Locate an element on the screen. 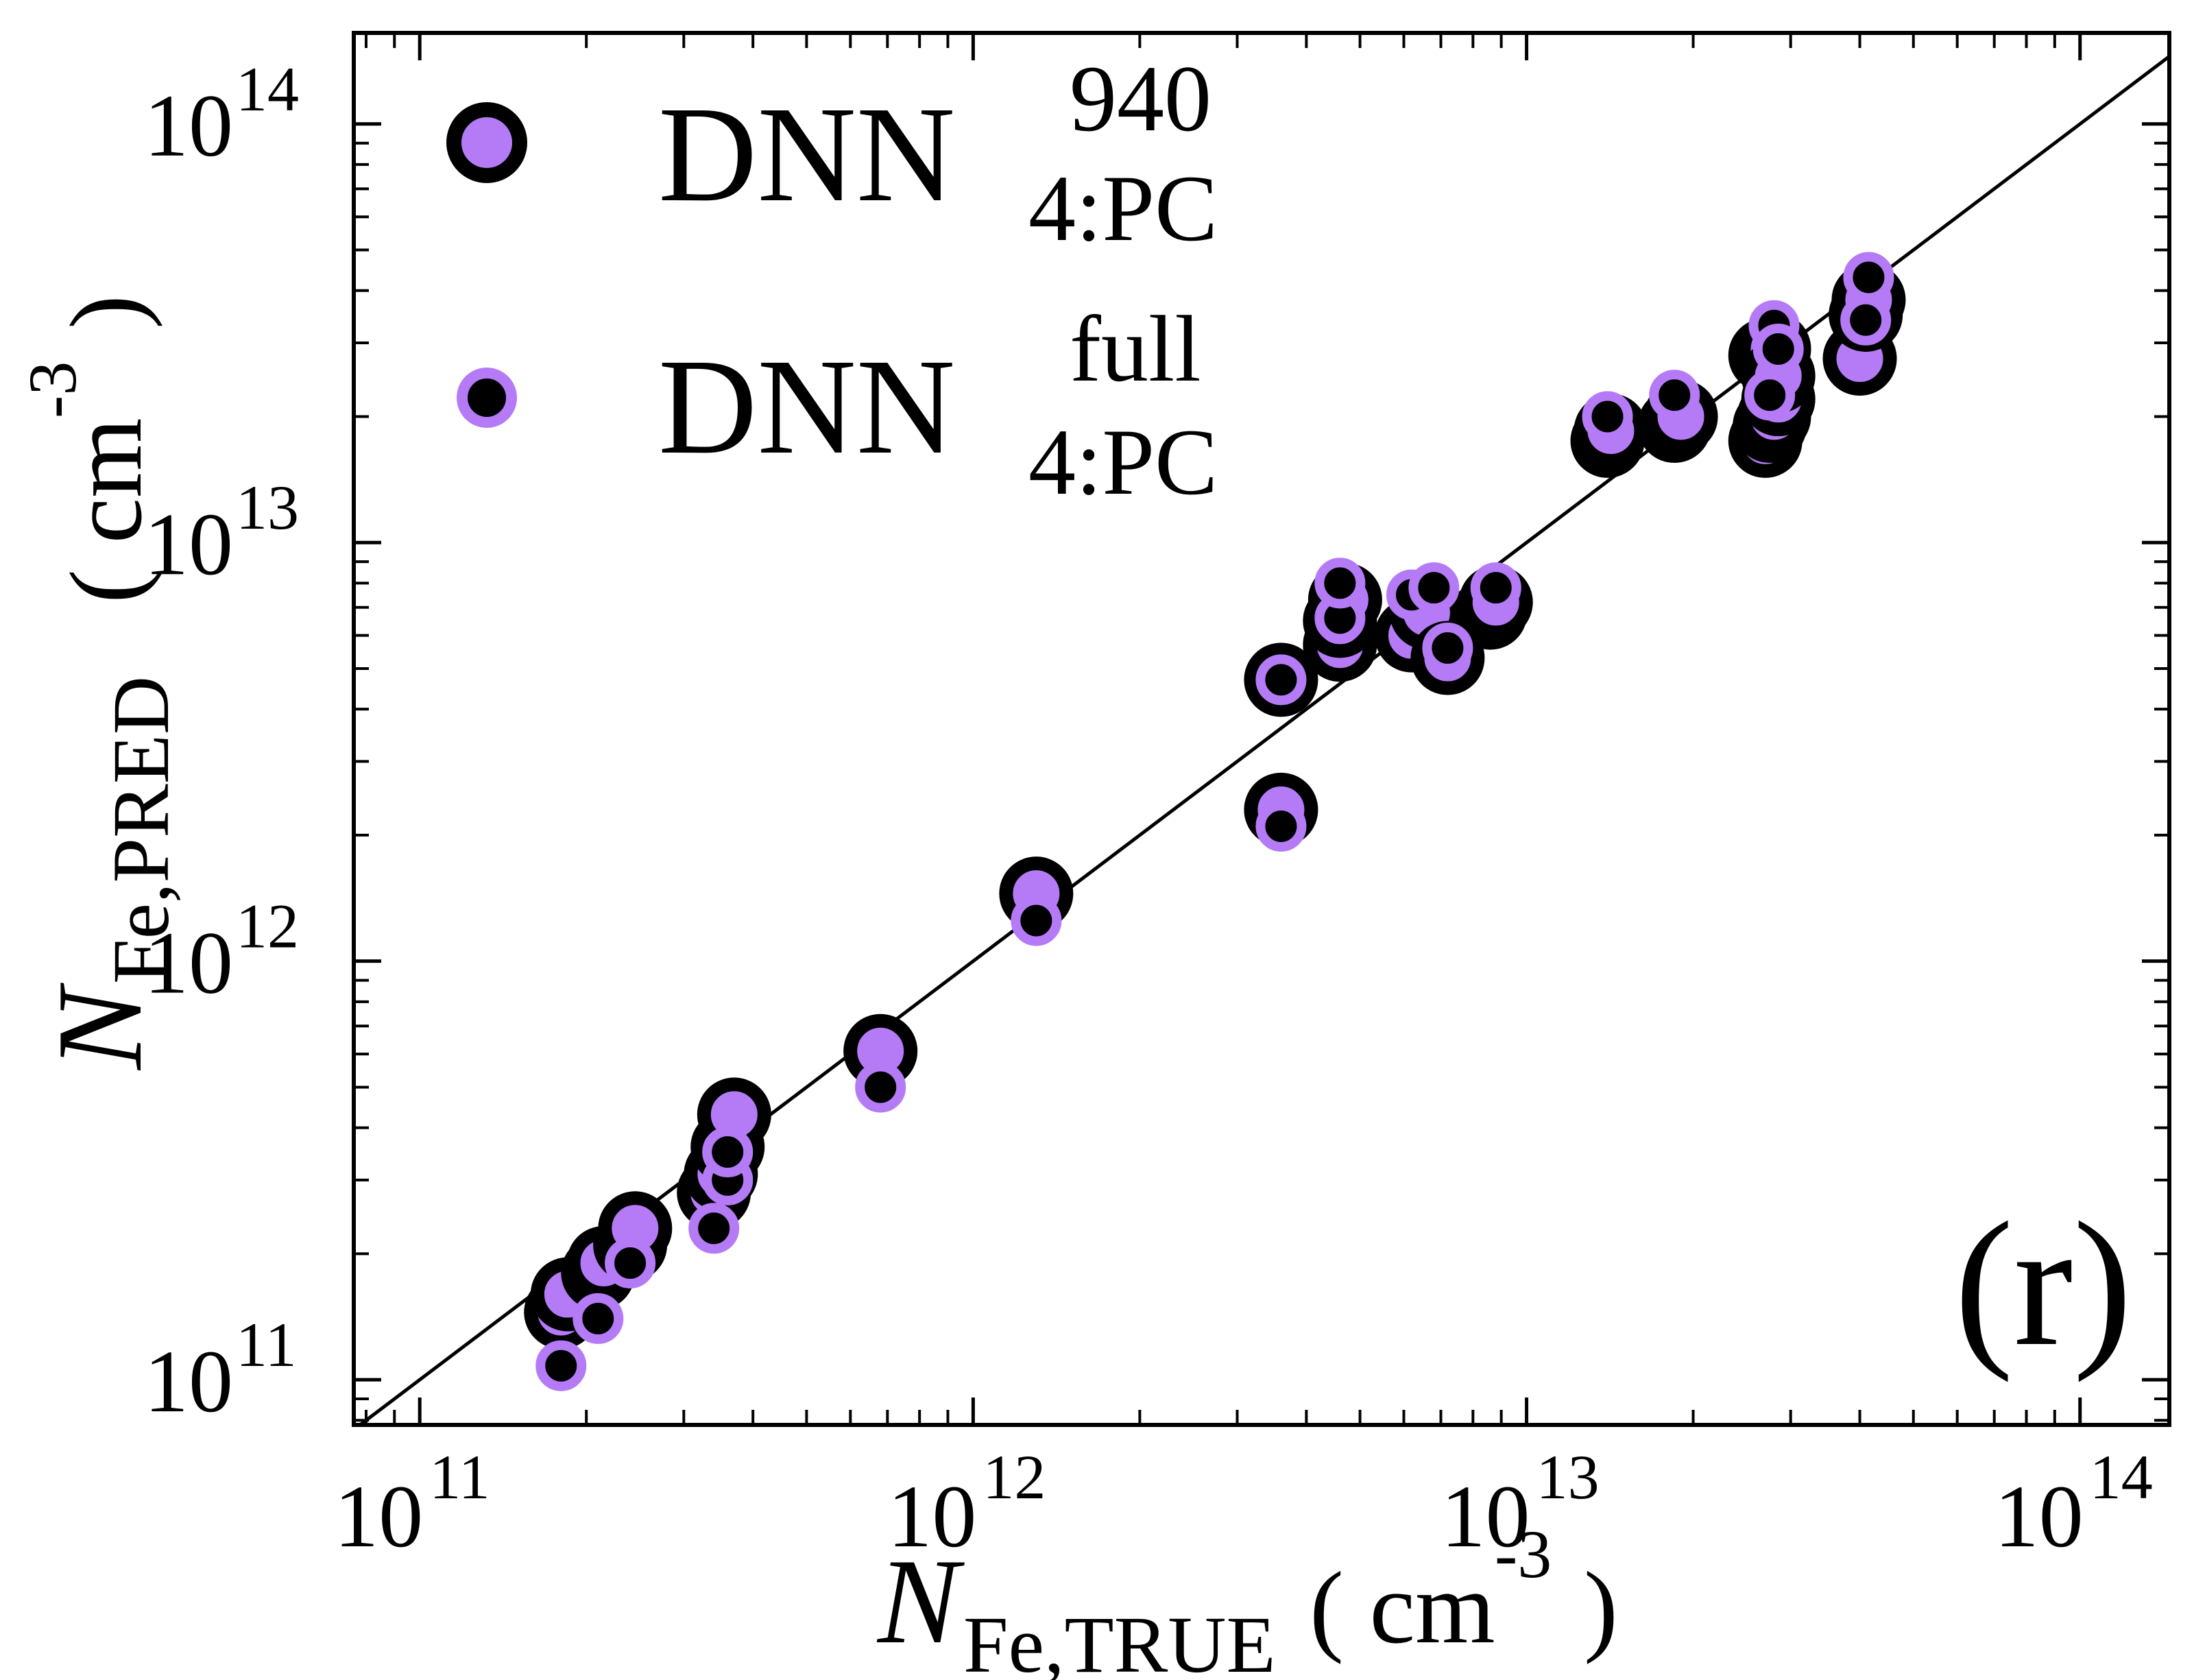 This screenshot has width=2194, height=1680. y-tick-label-exp: 13 is located at coordinates (267, 507).